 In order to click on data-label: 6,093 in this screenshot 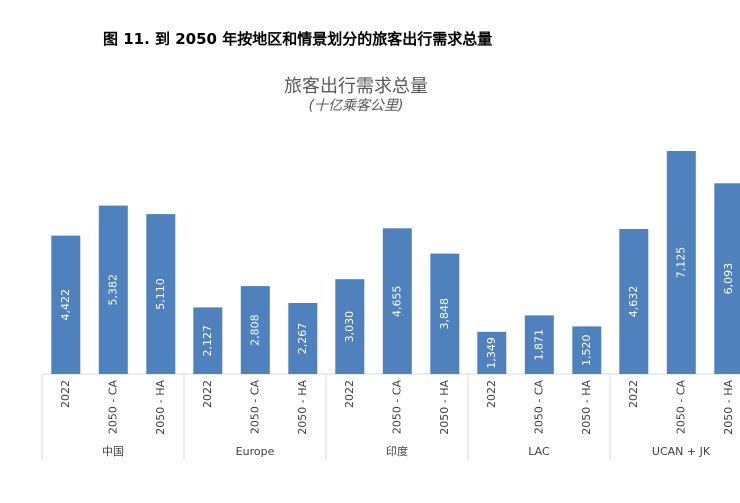, I will do `click(728, 279)`.